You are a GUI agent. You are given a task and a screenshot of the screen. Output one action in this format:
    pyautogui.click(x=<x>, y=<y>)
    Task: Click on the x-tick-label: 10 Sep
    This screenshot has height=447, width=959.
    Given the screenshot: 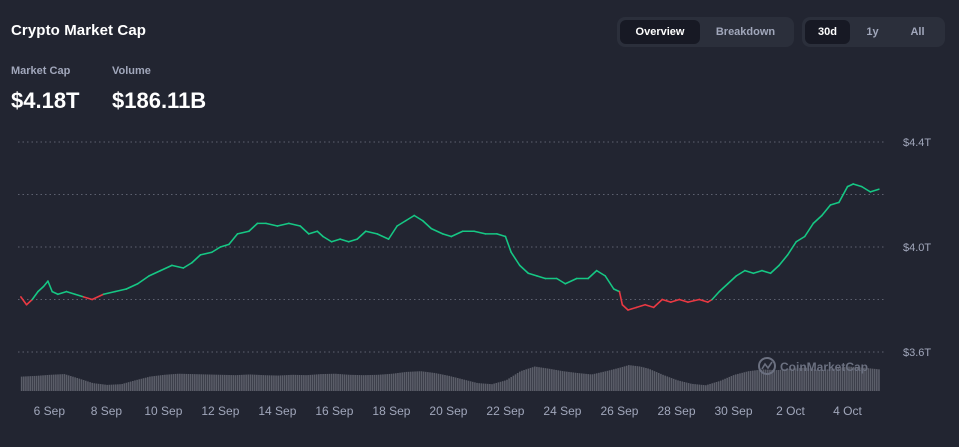 What is the action you would take?
    pyautogui.click(x=163, y=411)
    